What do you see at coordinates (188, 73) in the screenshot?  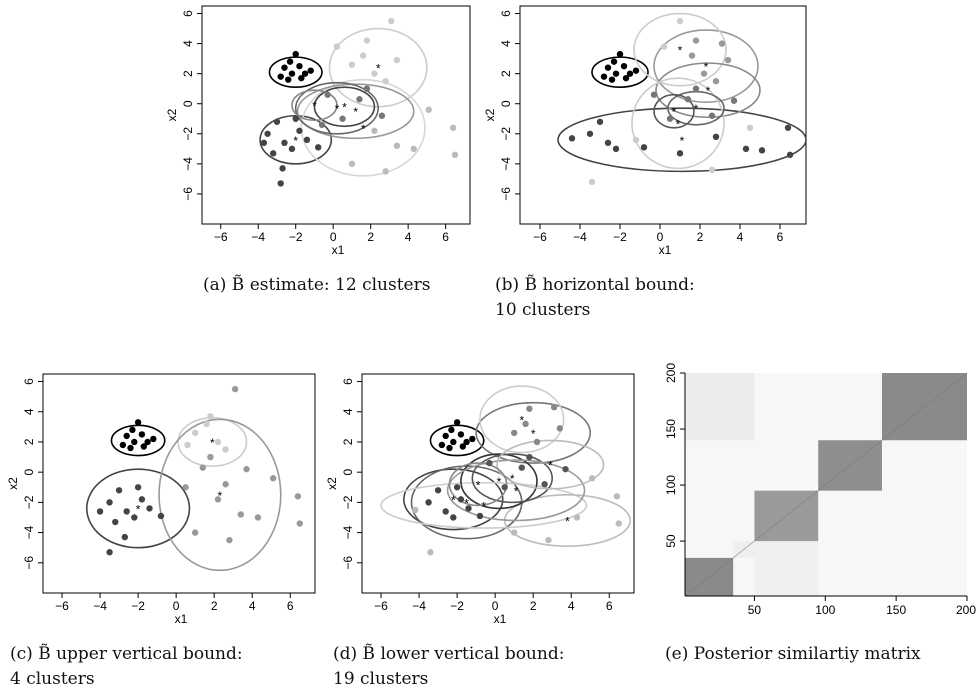 I see `y-tick-label: 2` at bounding box center [188, 73].